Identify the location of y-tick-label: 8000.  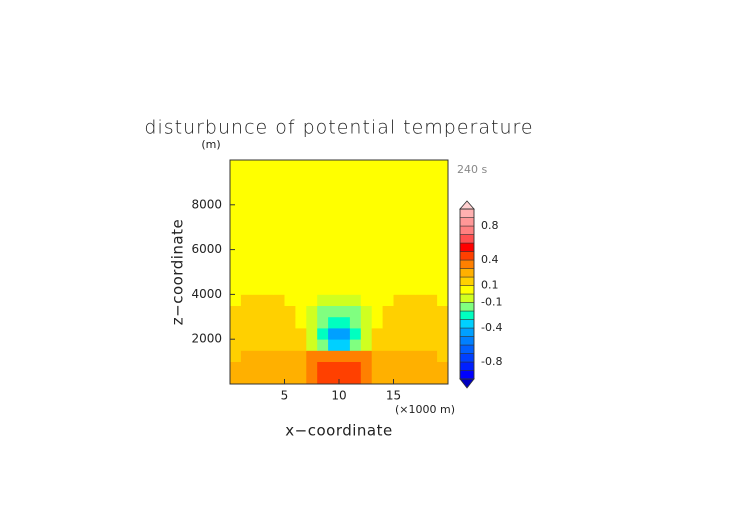
(206, 204).